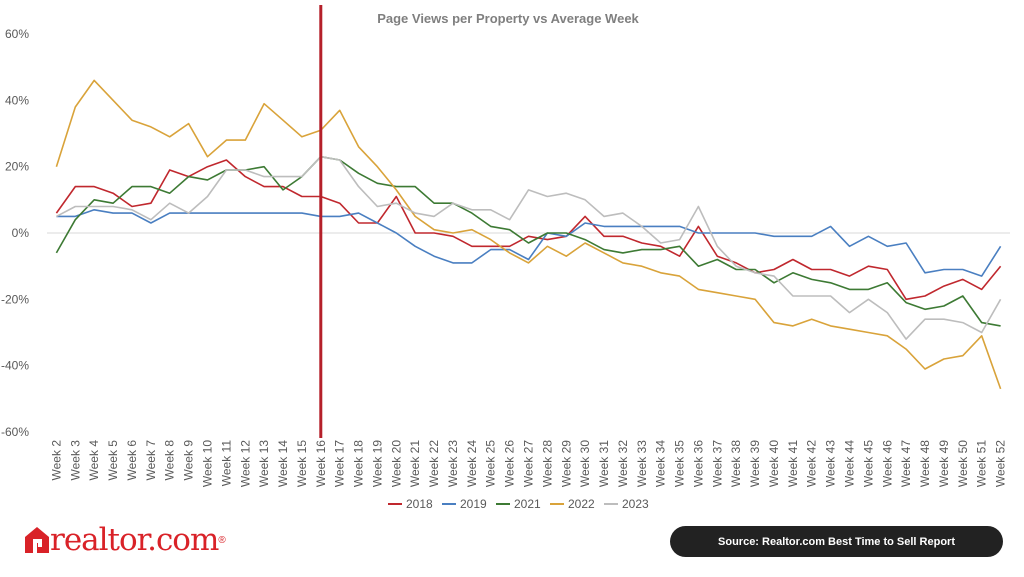 This screenshot has width=1024, height=577. I want to click on x-tick-label: Week 11, so click(226, 463).